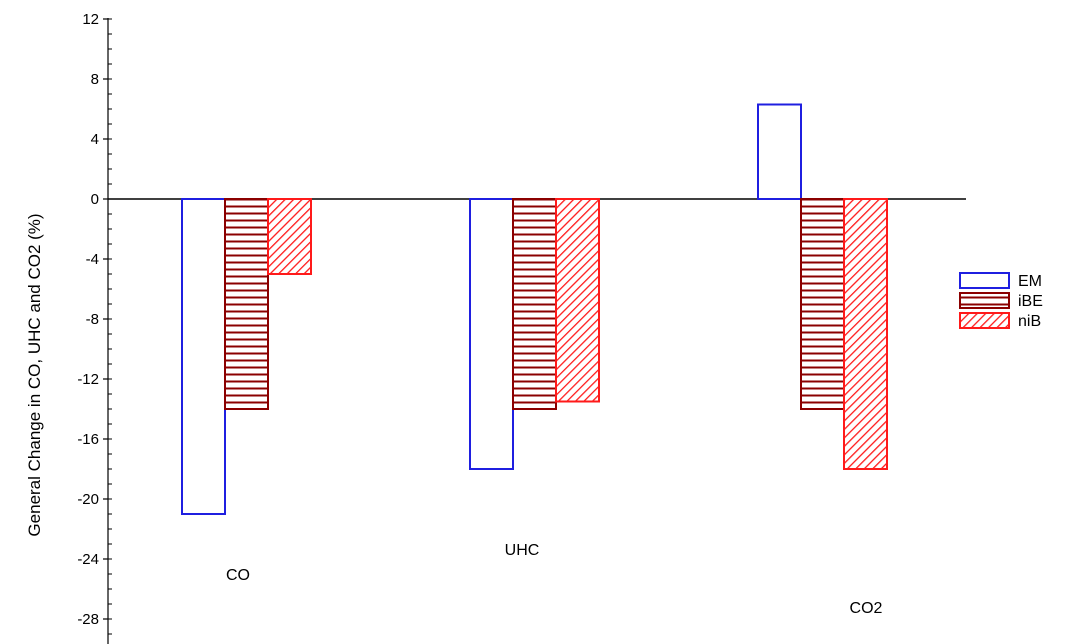 The height and width of the screenshot is (644, 1075). I want to click on legend-label: iBE, so click(1030, 301).